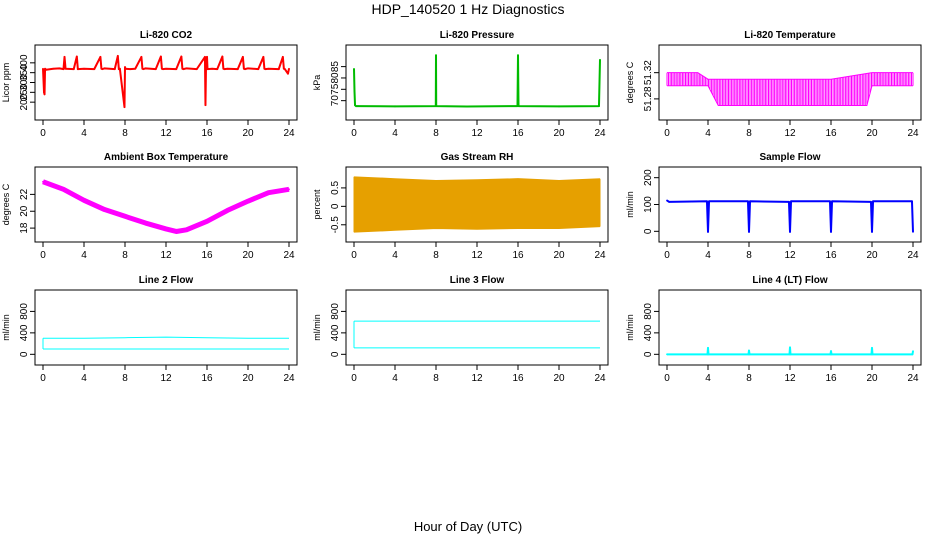 The height and width of the screenshot is (540, 936). I want to click on y-tick-label: 300, so click(24, 82).